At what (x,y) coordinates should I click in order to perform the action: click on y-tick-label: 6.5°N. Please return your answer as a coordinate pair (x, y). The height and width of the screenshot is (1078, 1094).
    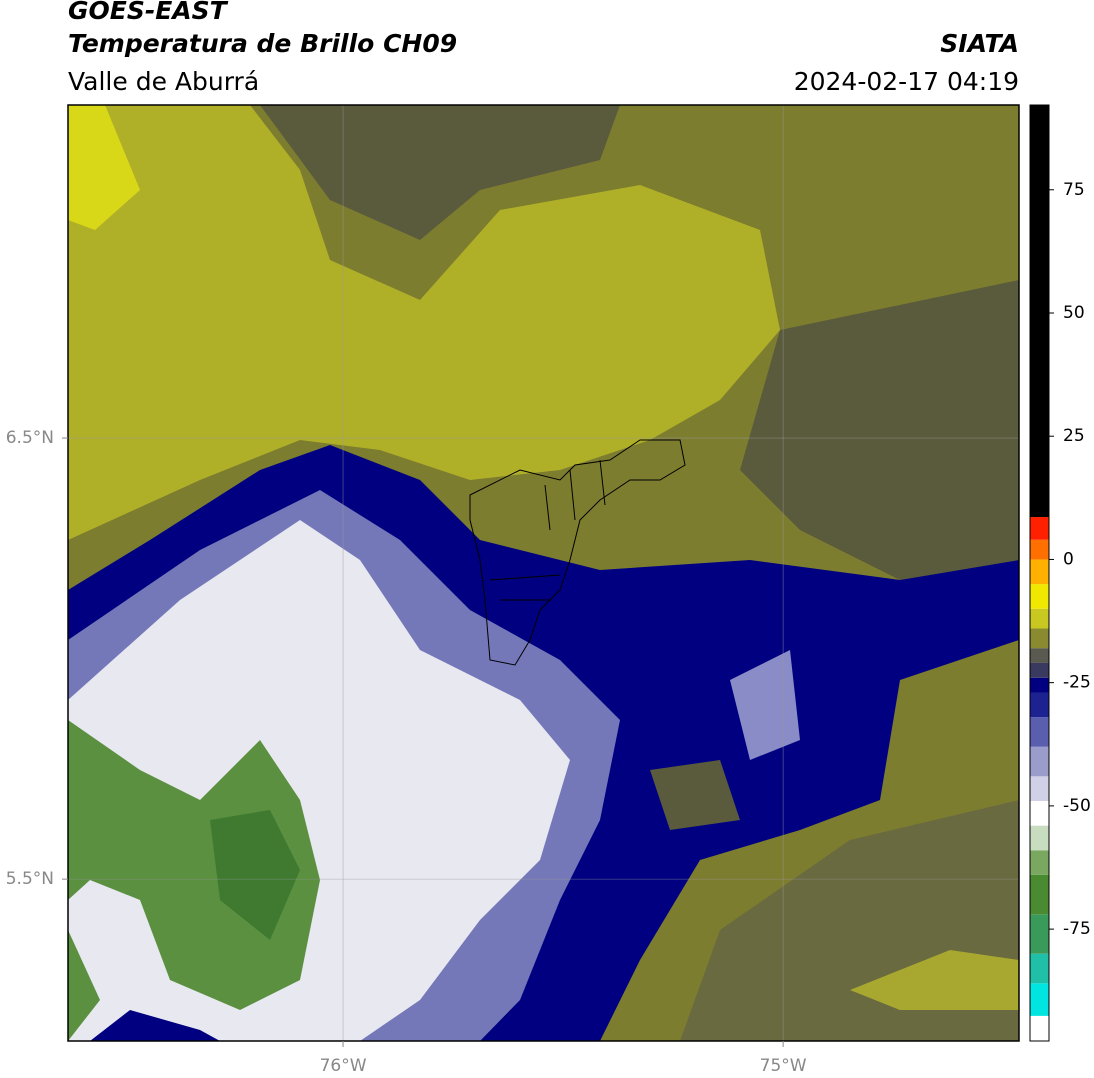
    Looking at the image, I should click on (30, 438).